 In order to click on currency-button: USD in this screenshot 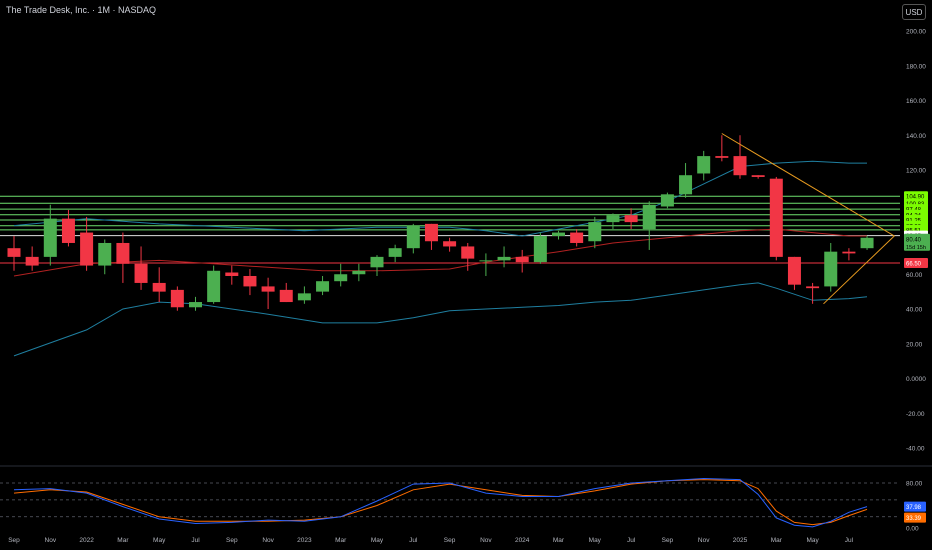, I will do `click(914, 12)`.